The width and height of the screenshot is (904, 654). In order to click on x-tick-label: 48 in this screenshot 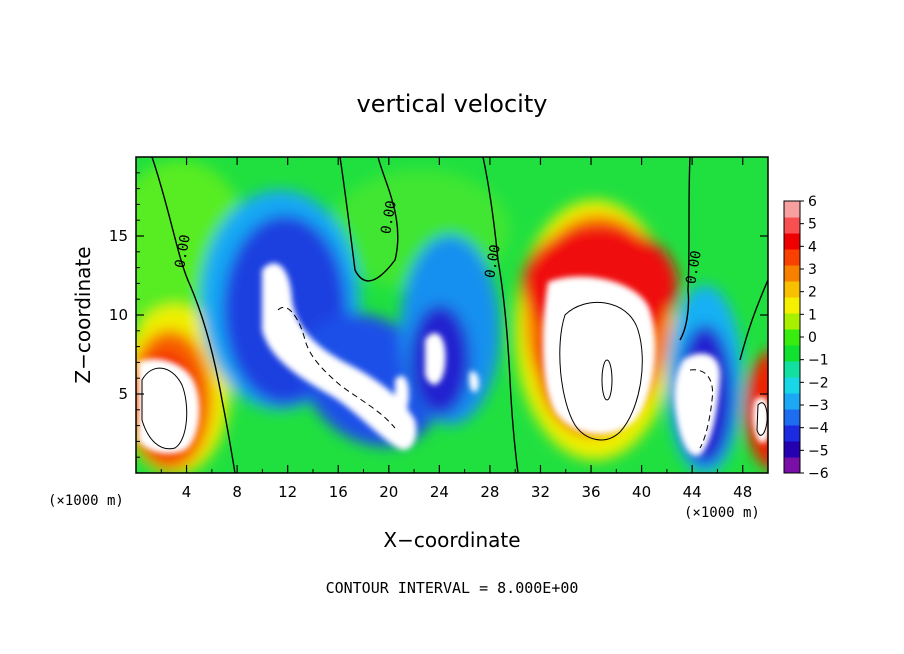, I will do `click(742, 492)`.